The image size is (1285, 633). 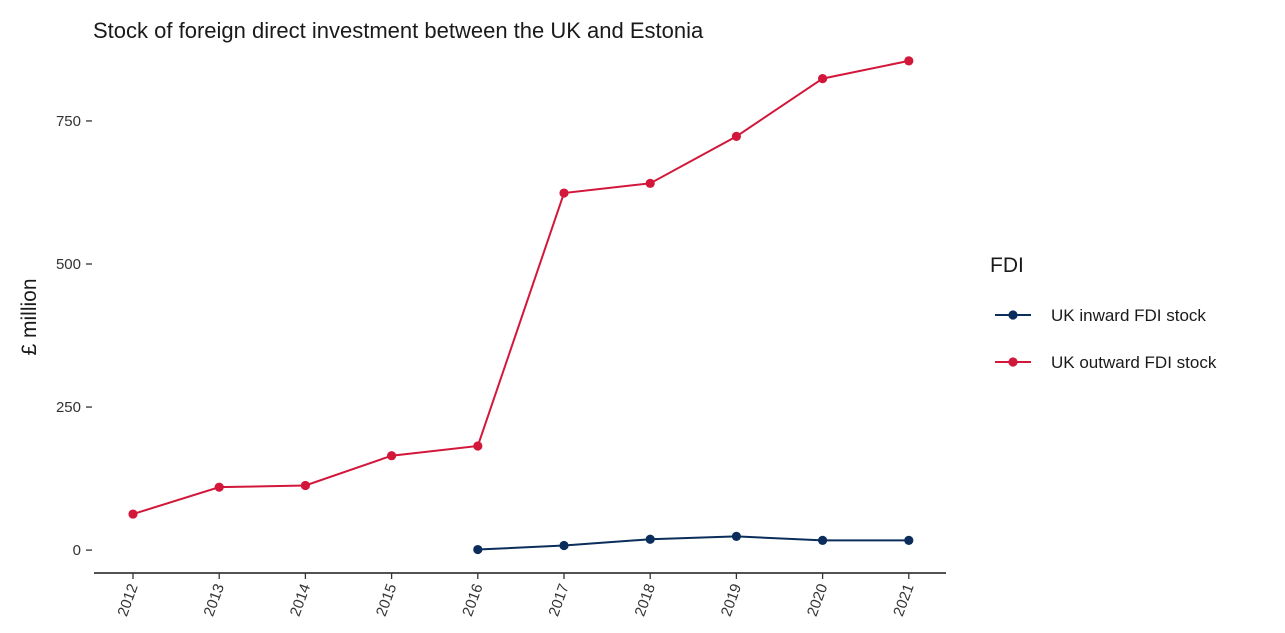 What do you see at coordinates (817, 600) in the screenshot?
I see `x-tick-label: 2020` at bounding box center [817, 600].